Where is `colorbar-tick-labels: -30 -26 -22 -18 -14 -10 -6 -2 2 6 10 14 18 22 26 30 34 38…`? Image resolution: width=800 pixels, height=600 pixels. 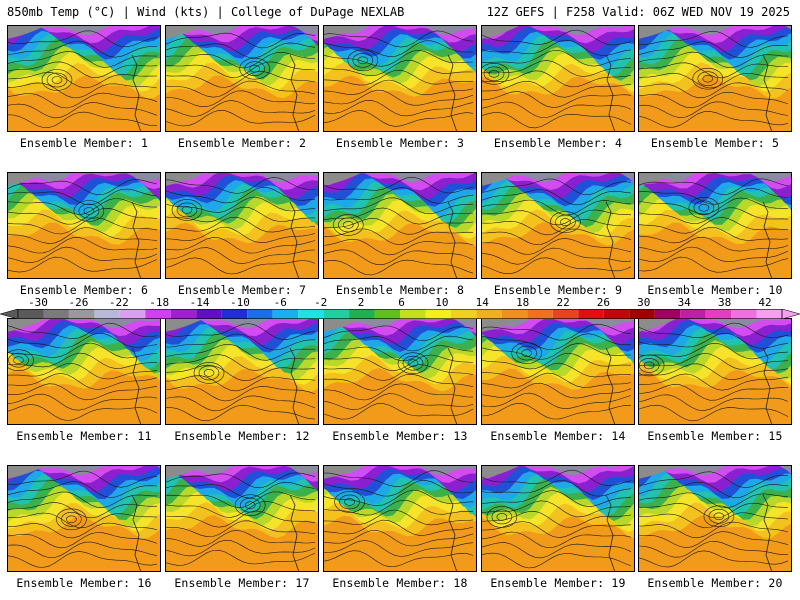
colorbar-tick-labels: -30 -26 -22 -18 -14 -10 -6 -2 2 6 10 14 18 22 26 30 34 38… is located at coordinates (400, 302).